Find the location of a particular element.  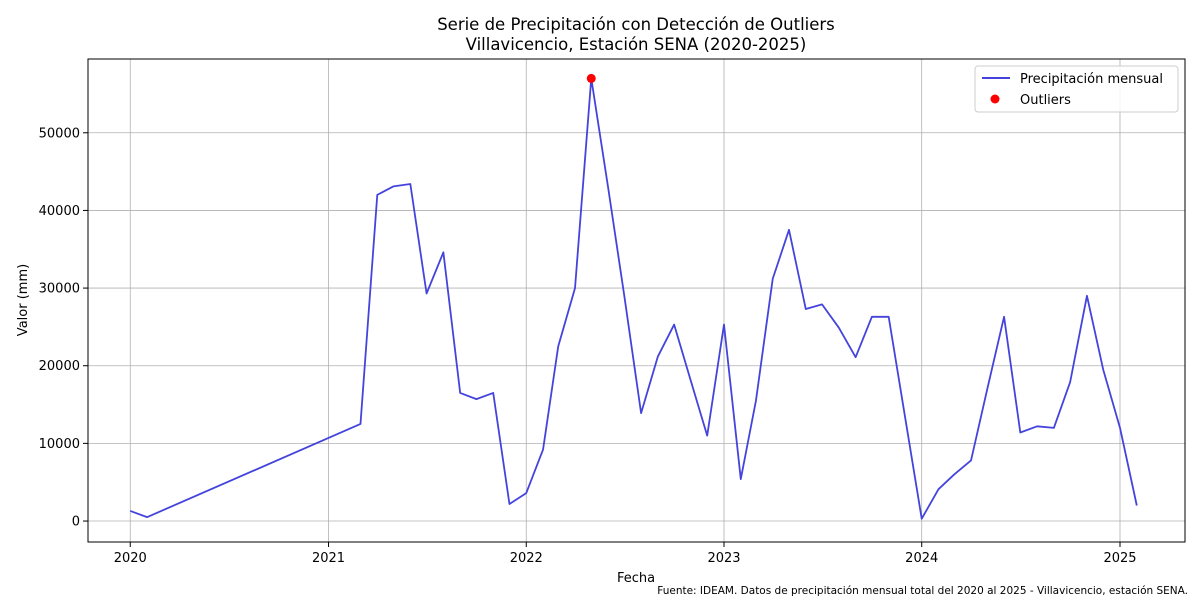

x-tick-label: 2023 is located at coordinates (723, 558).